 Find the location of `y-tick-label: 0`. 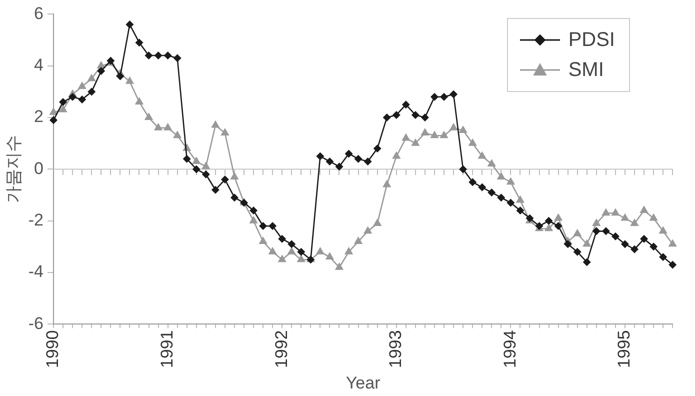

y-tick-label: 0 is located at coordinates (39, 168).